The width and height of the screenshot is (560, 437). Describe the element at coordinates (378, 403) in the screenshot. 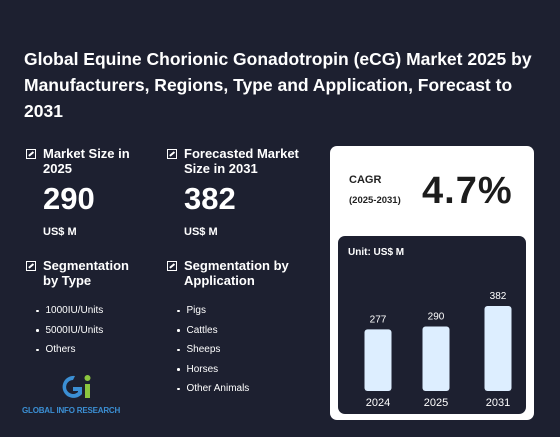

I see `category-label: 2024` at that location.